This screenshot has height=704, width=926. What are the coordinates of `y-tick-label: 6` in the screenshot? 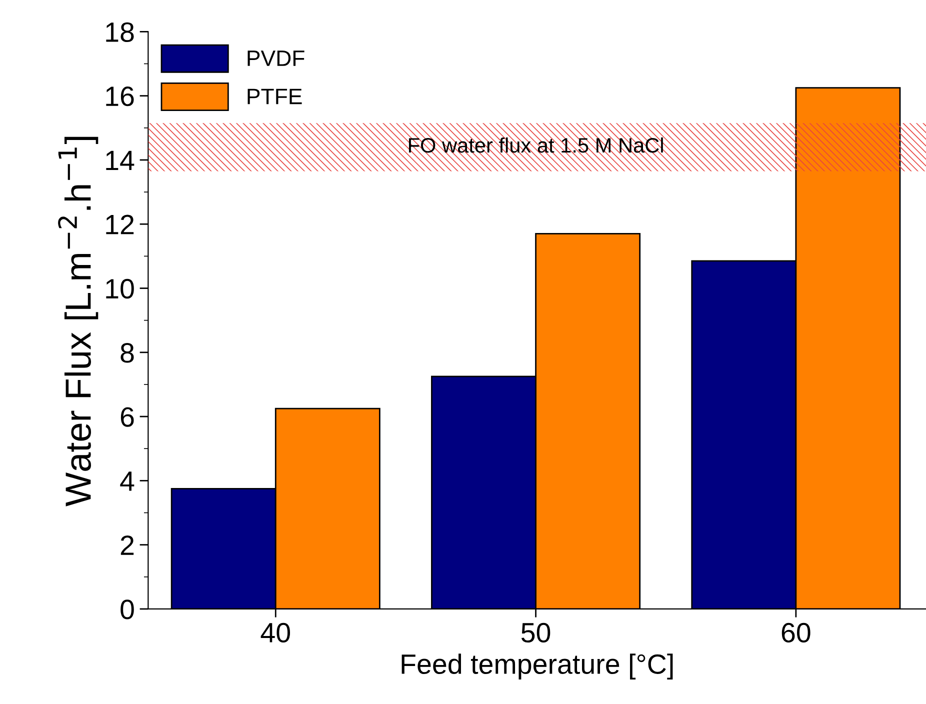 It's located at (127, 417).